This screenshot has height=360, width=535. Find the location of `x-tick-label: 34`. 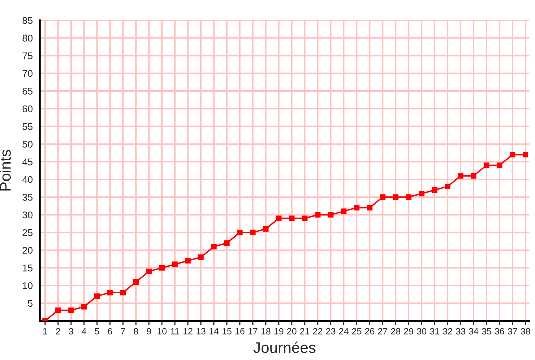

x-tick-label: 34 is located at coordinates (474, 331).